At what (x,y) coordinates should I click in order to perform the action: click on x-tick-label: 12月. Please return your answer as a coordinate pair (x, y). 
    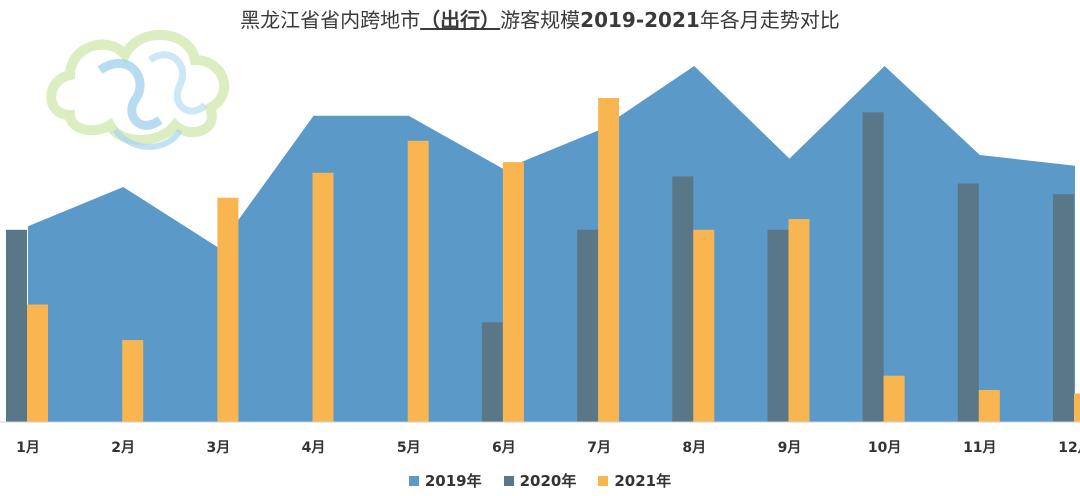
    Looking at the image, I should click on (1069, 448).